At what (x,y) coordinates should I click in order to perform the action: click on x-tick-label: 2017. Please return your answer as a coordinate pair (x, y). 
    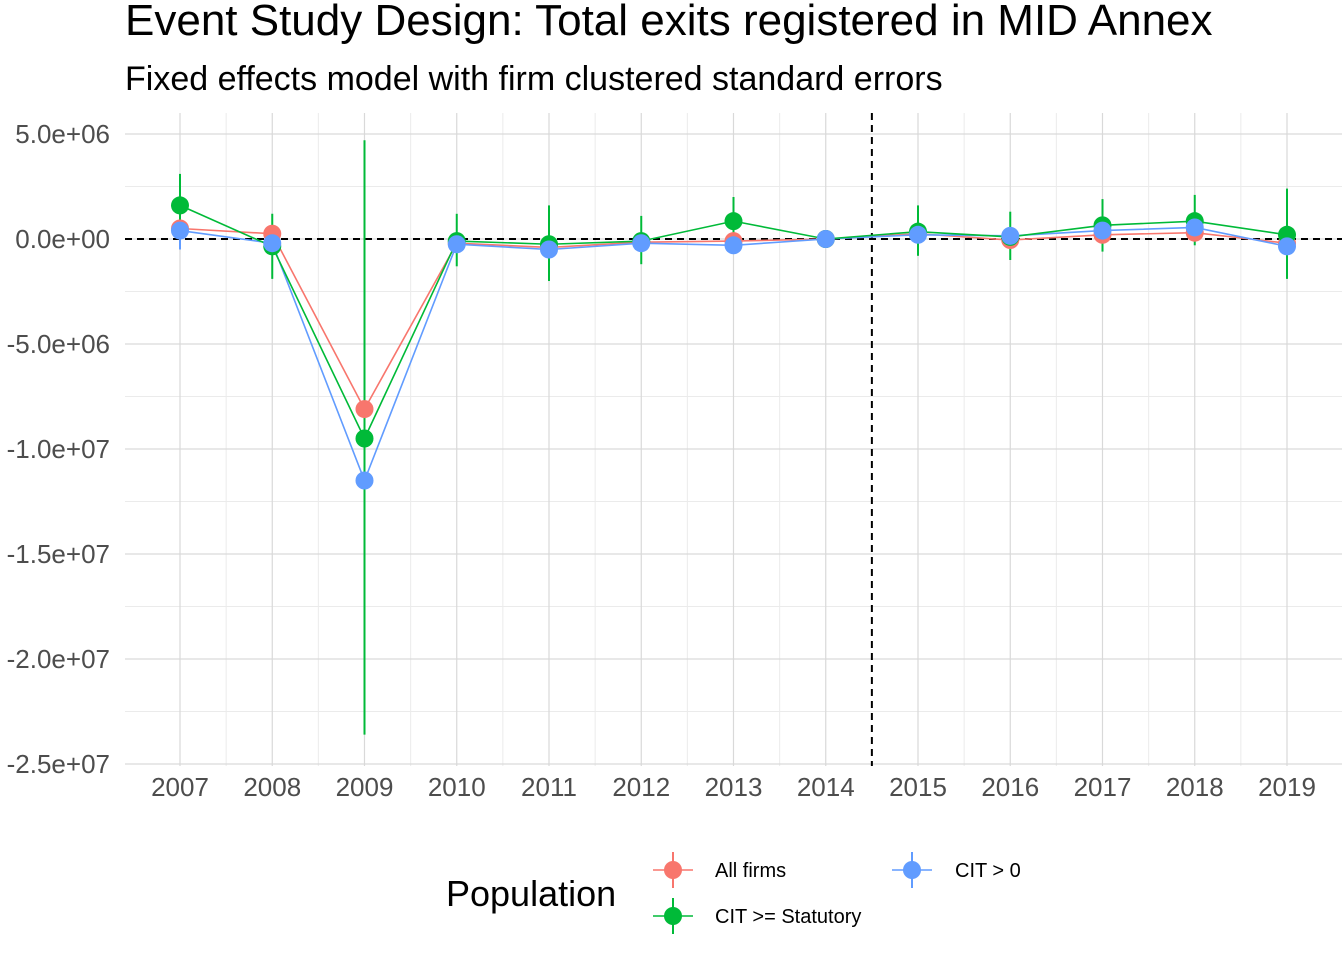
    Looking at the image, I should click on (1103, 787).